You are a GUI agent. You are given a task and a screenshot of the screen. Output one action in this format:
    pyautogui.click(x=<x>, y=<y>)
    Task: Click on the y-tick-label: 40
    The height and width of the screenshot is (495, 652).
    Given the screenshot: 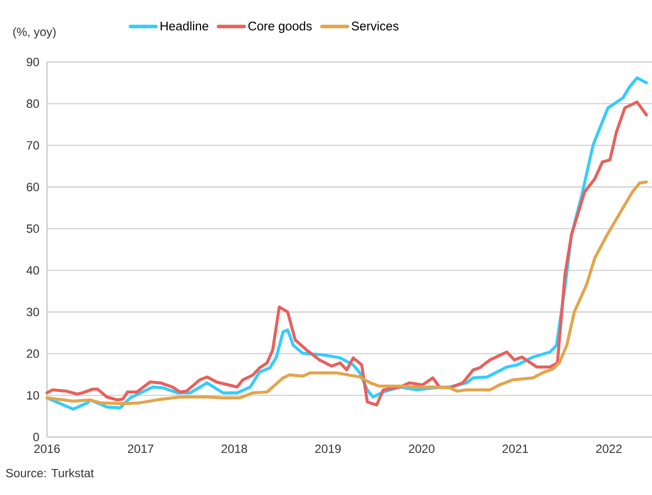 What is the action you would take?
    pyautogui.click(x=33, y=270)
    